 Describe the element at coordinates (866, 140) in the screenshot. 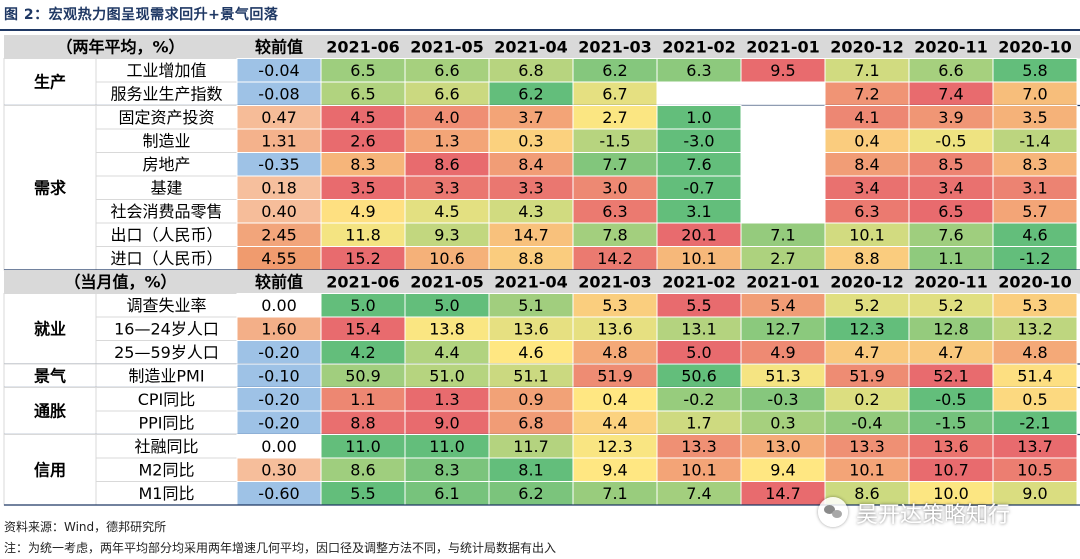

I see `cell-value: 0.4` at that location.